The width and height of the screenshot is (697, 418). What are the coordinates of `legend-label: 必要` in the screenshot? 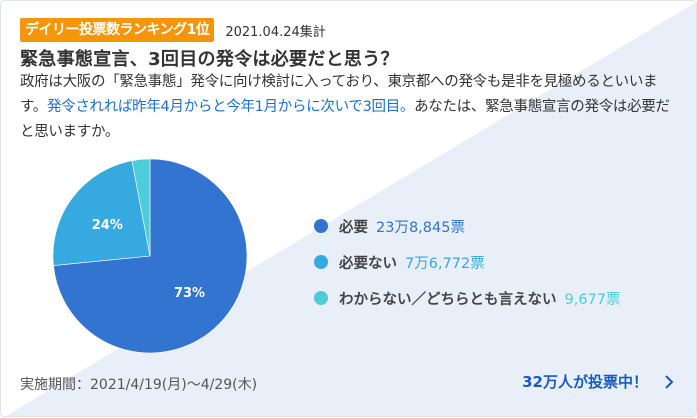 It's located at (353, 227).